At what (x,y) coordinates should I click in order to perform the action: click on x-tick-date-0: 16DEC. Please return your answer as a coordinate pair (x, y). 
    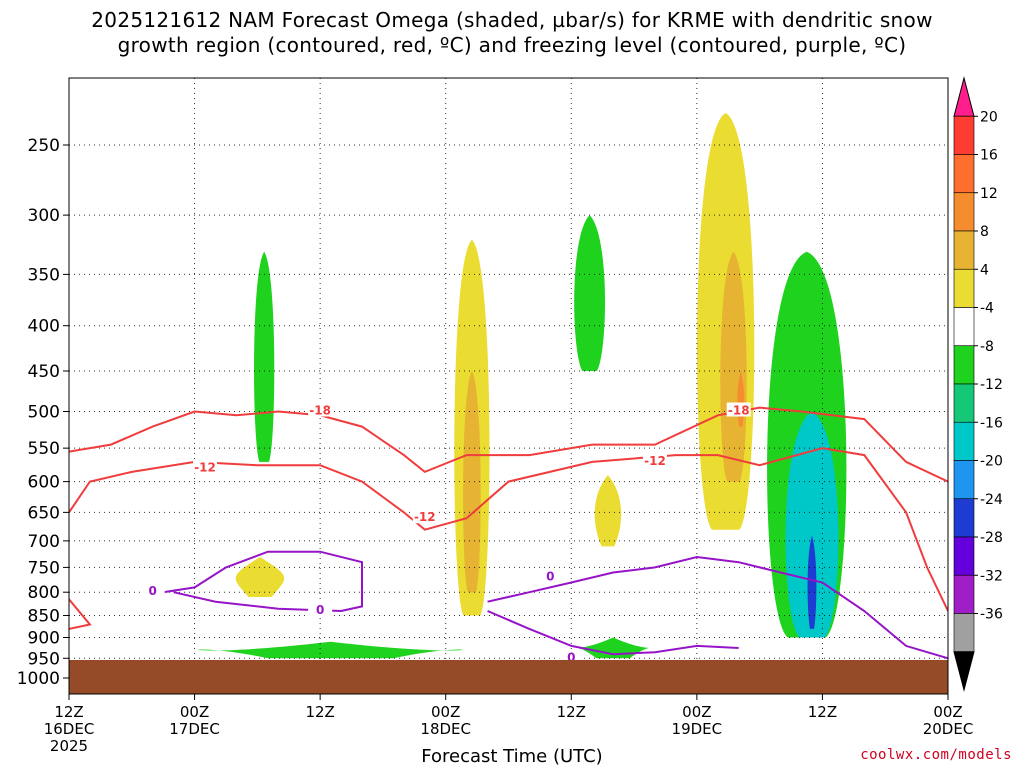
    Looking at the image, I should click on (69, 729).